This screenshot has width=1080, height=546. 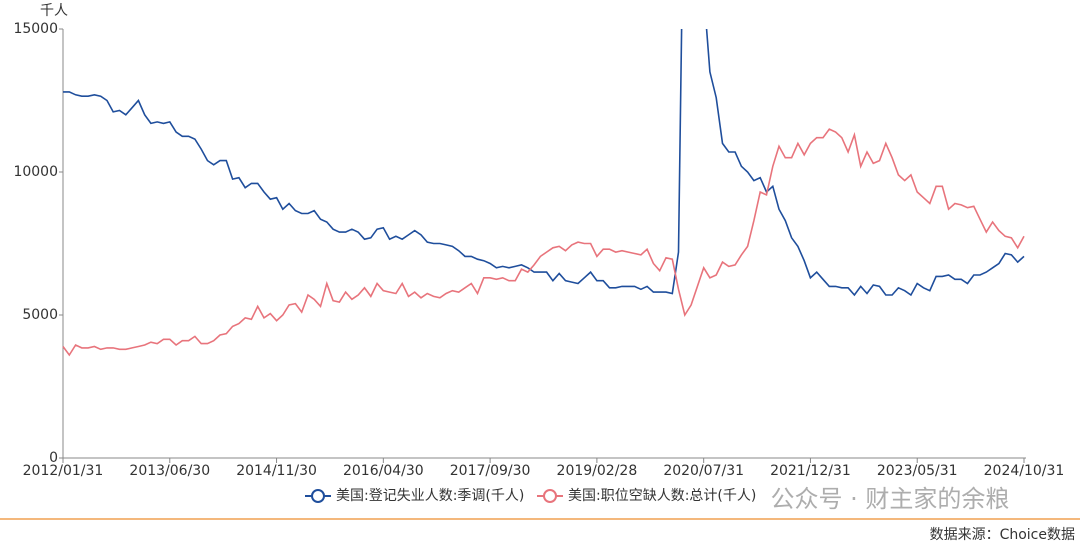 What do you see at coordinates (35, 29) in the screenshot?
I see `y-tick-label: 15000` at bounding box center [35, 29].